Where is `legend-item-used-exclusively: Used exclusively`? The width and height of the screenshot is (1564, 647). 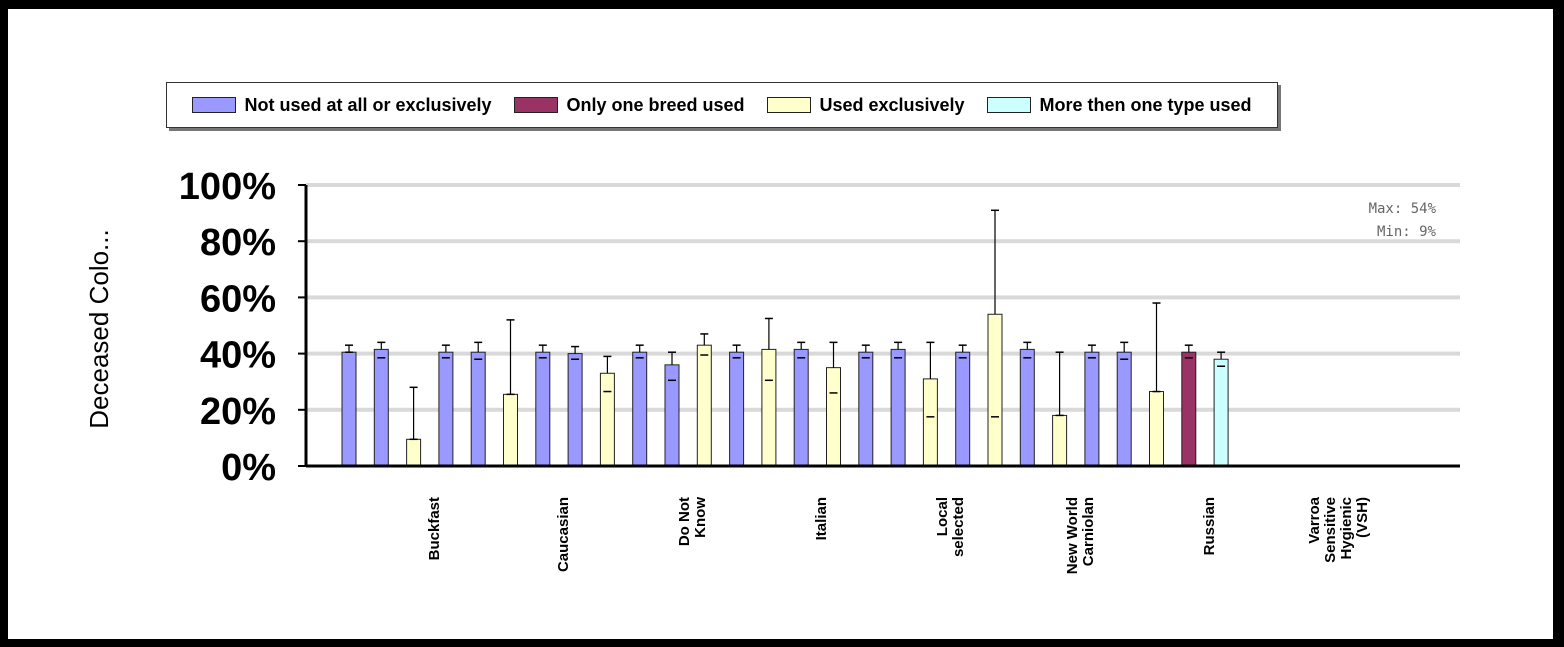
legend-item-used-exclusively: Used exclusively is located at coordinates (866, 105).